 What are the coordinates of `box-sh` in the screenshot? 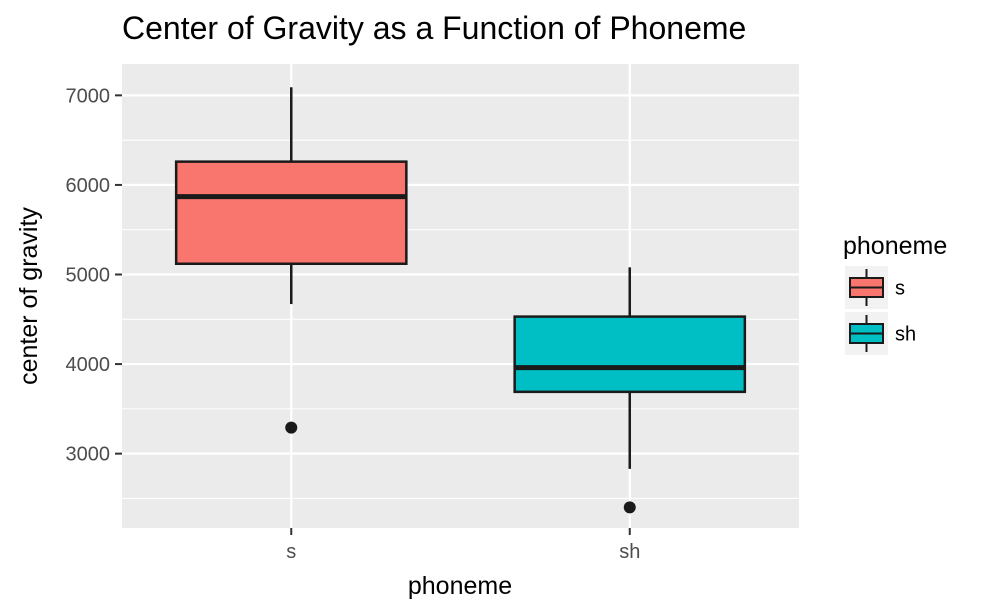 It's located at (630, 390).